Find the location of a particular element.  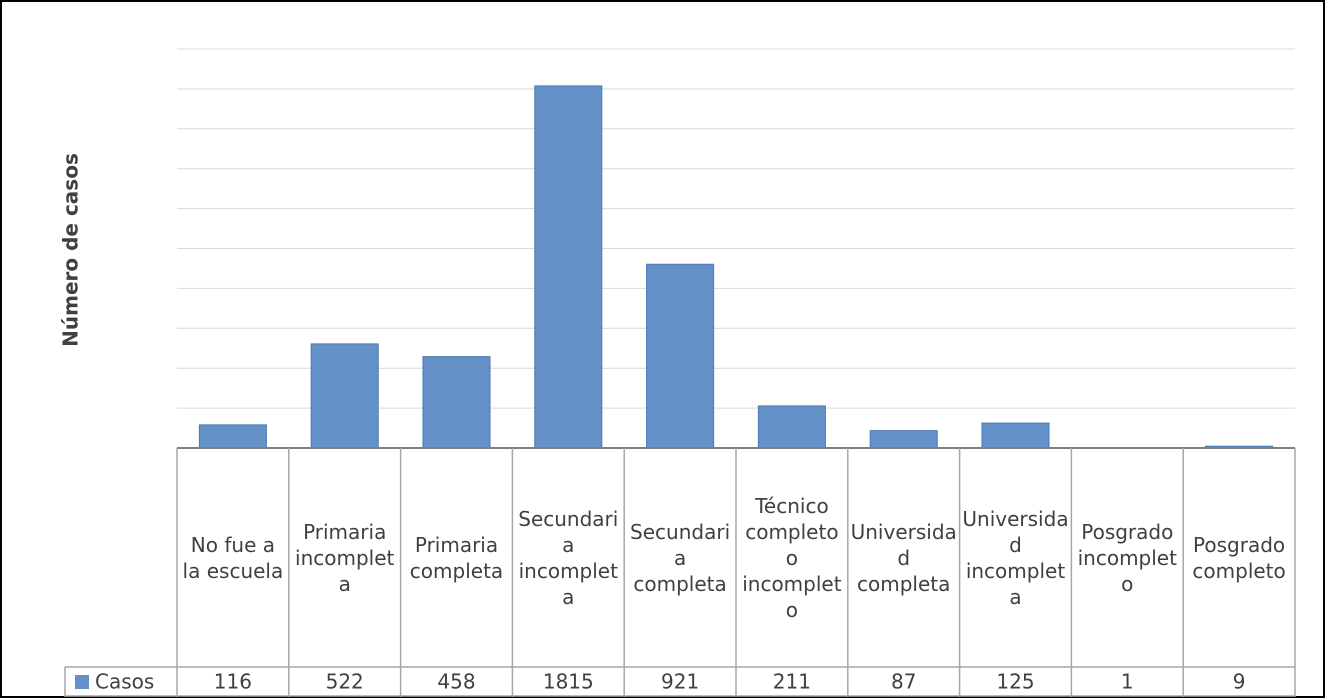

category-cell: Primaria incompleta is located at coordinates (345, 557).